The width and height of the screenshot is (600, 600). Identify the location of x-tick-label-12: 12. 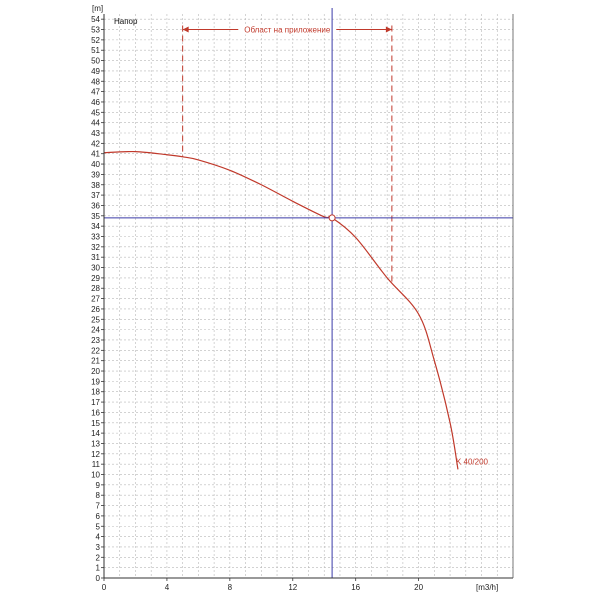
(292, 587).